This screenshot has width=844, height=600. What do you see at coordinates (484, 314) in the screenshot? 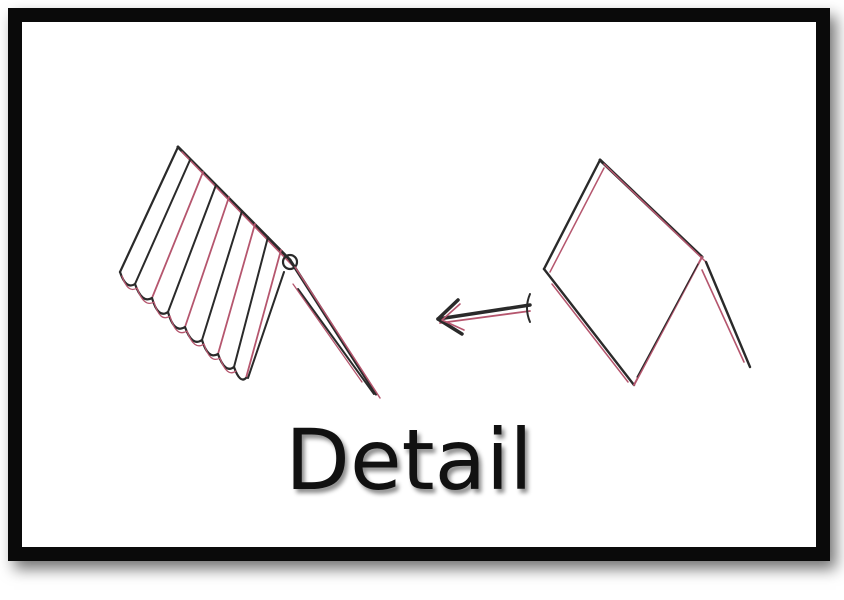
I see `arrow-left-sketch` at bounding box center [484, 314].